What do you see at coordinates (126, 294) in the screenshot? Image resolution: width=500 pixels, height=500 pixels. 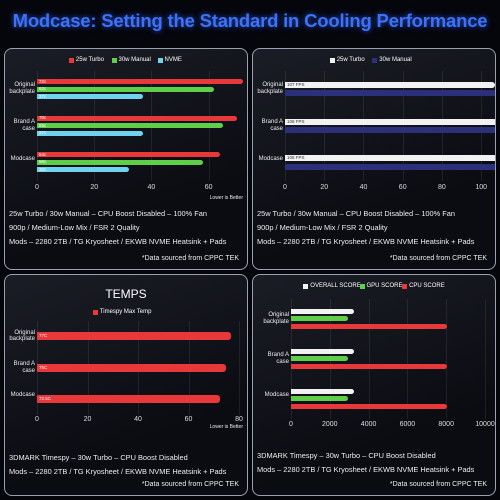 I see `chart-title: TEMPS` at bounding box center [126, 294].